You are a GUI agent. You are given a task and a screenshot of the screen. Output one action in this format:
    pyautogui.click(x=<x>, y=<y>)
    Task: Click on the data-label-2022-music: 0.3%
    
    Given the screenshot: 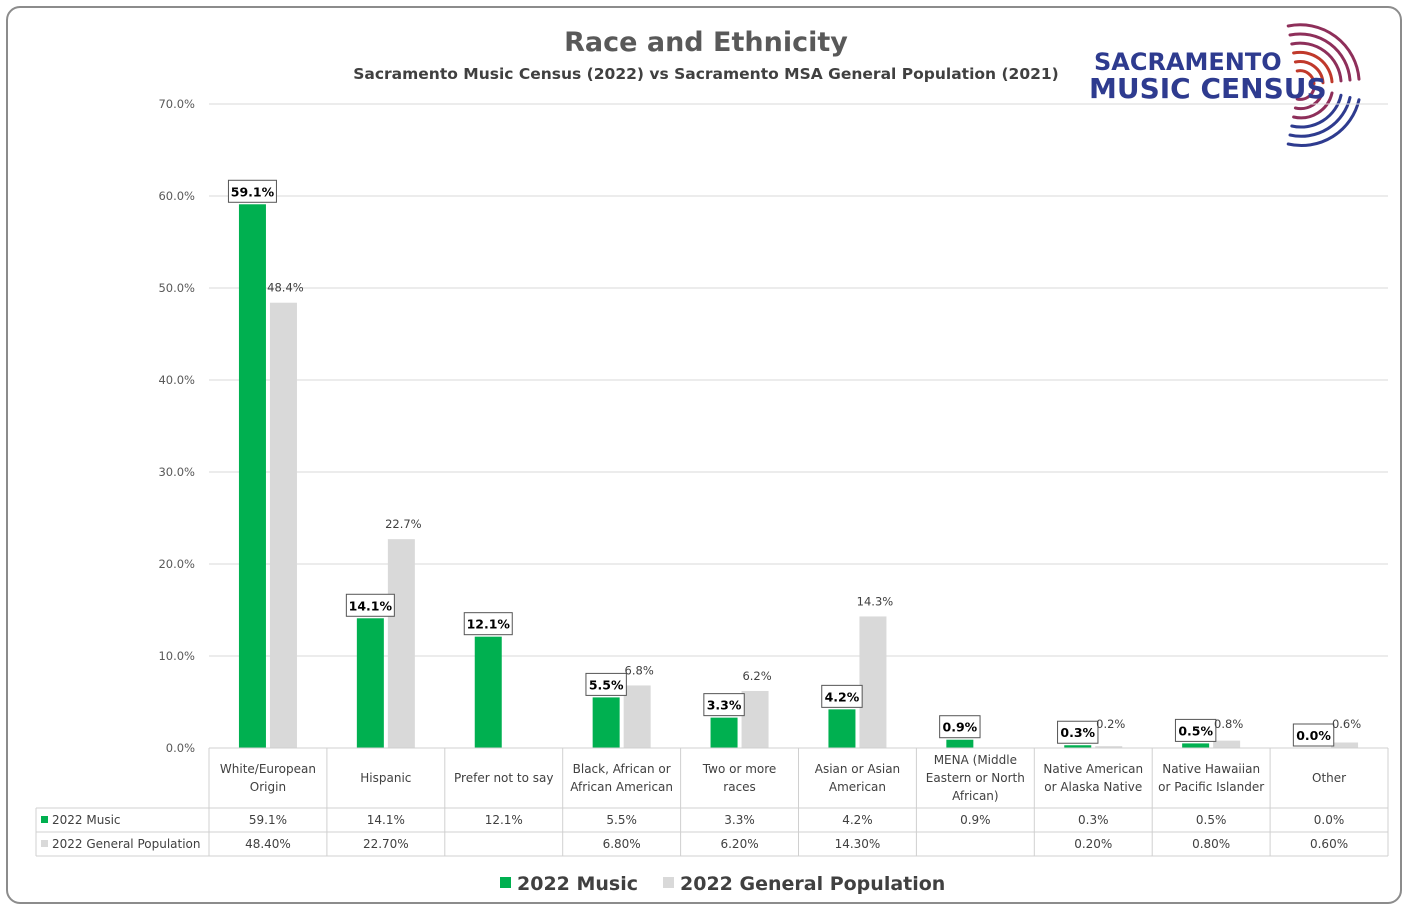 What is the action you would take?
    pyautogui.click(x=1077, y=732)
    